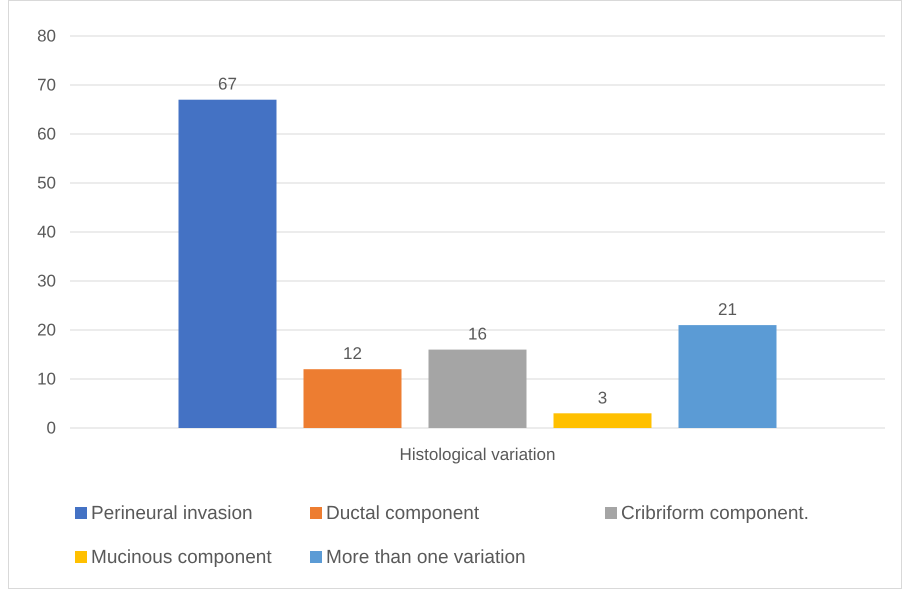 The width and height of the screenshot is (903, 590). I want to click on data-label: 16, so click(477, 334).